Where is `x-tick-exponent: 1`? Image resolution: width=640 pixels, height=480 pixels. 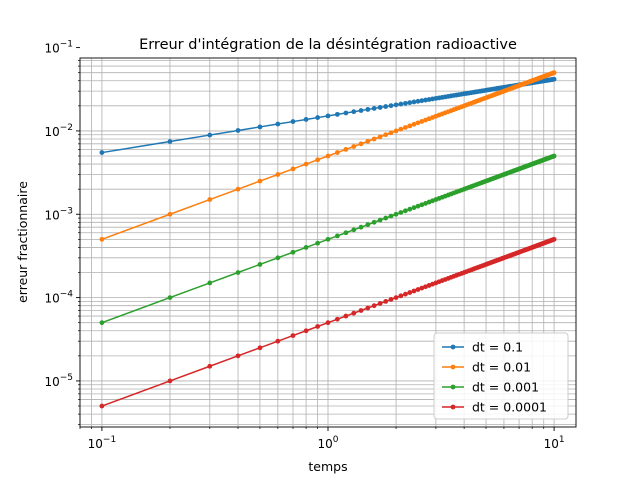 x-tick-exponent: 1 is located at coordinates (562, 440).